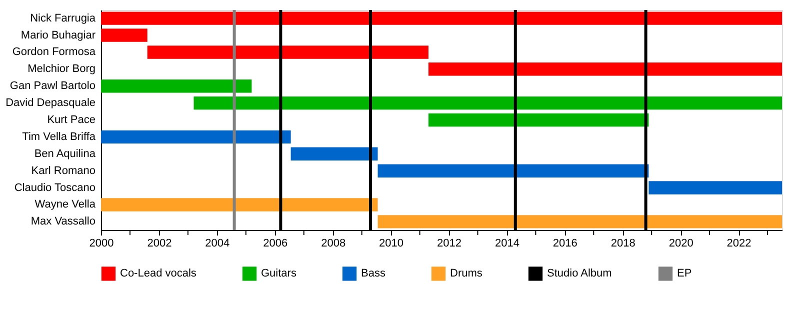  Describe the element at coordinates (158, 274) in the screenshot. I see `legend-label: Co-Lead vocals` at that location.